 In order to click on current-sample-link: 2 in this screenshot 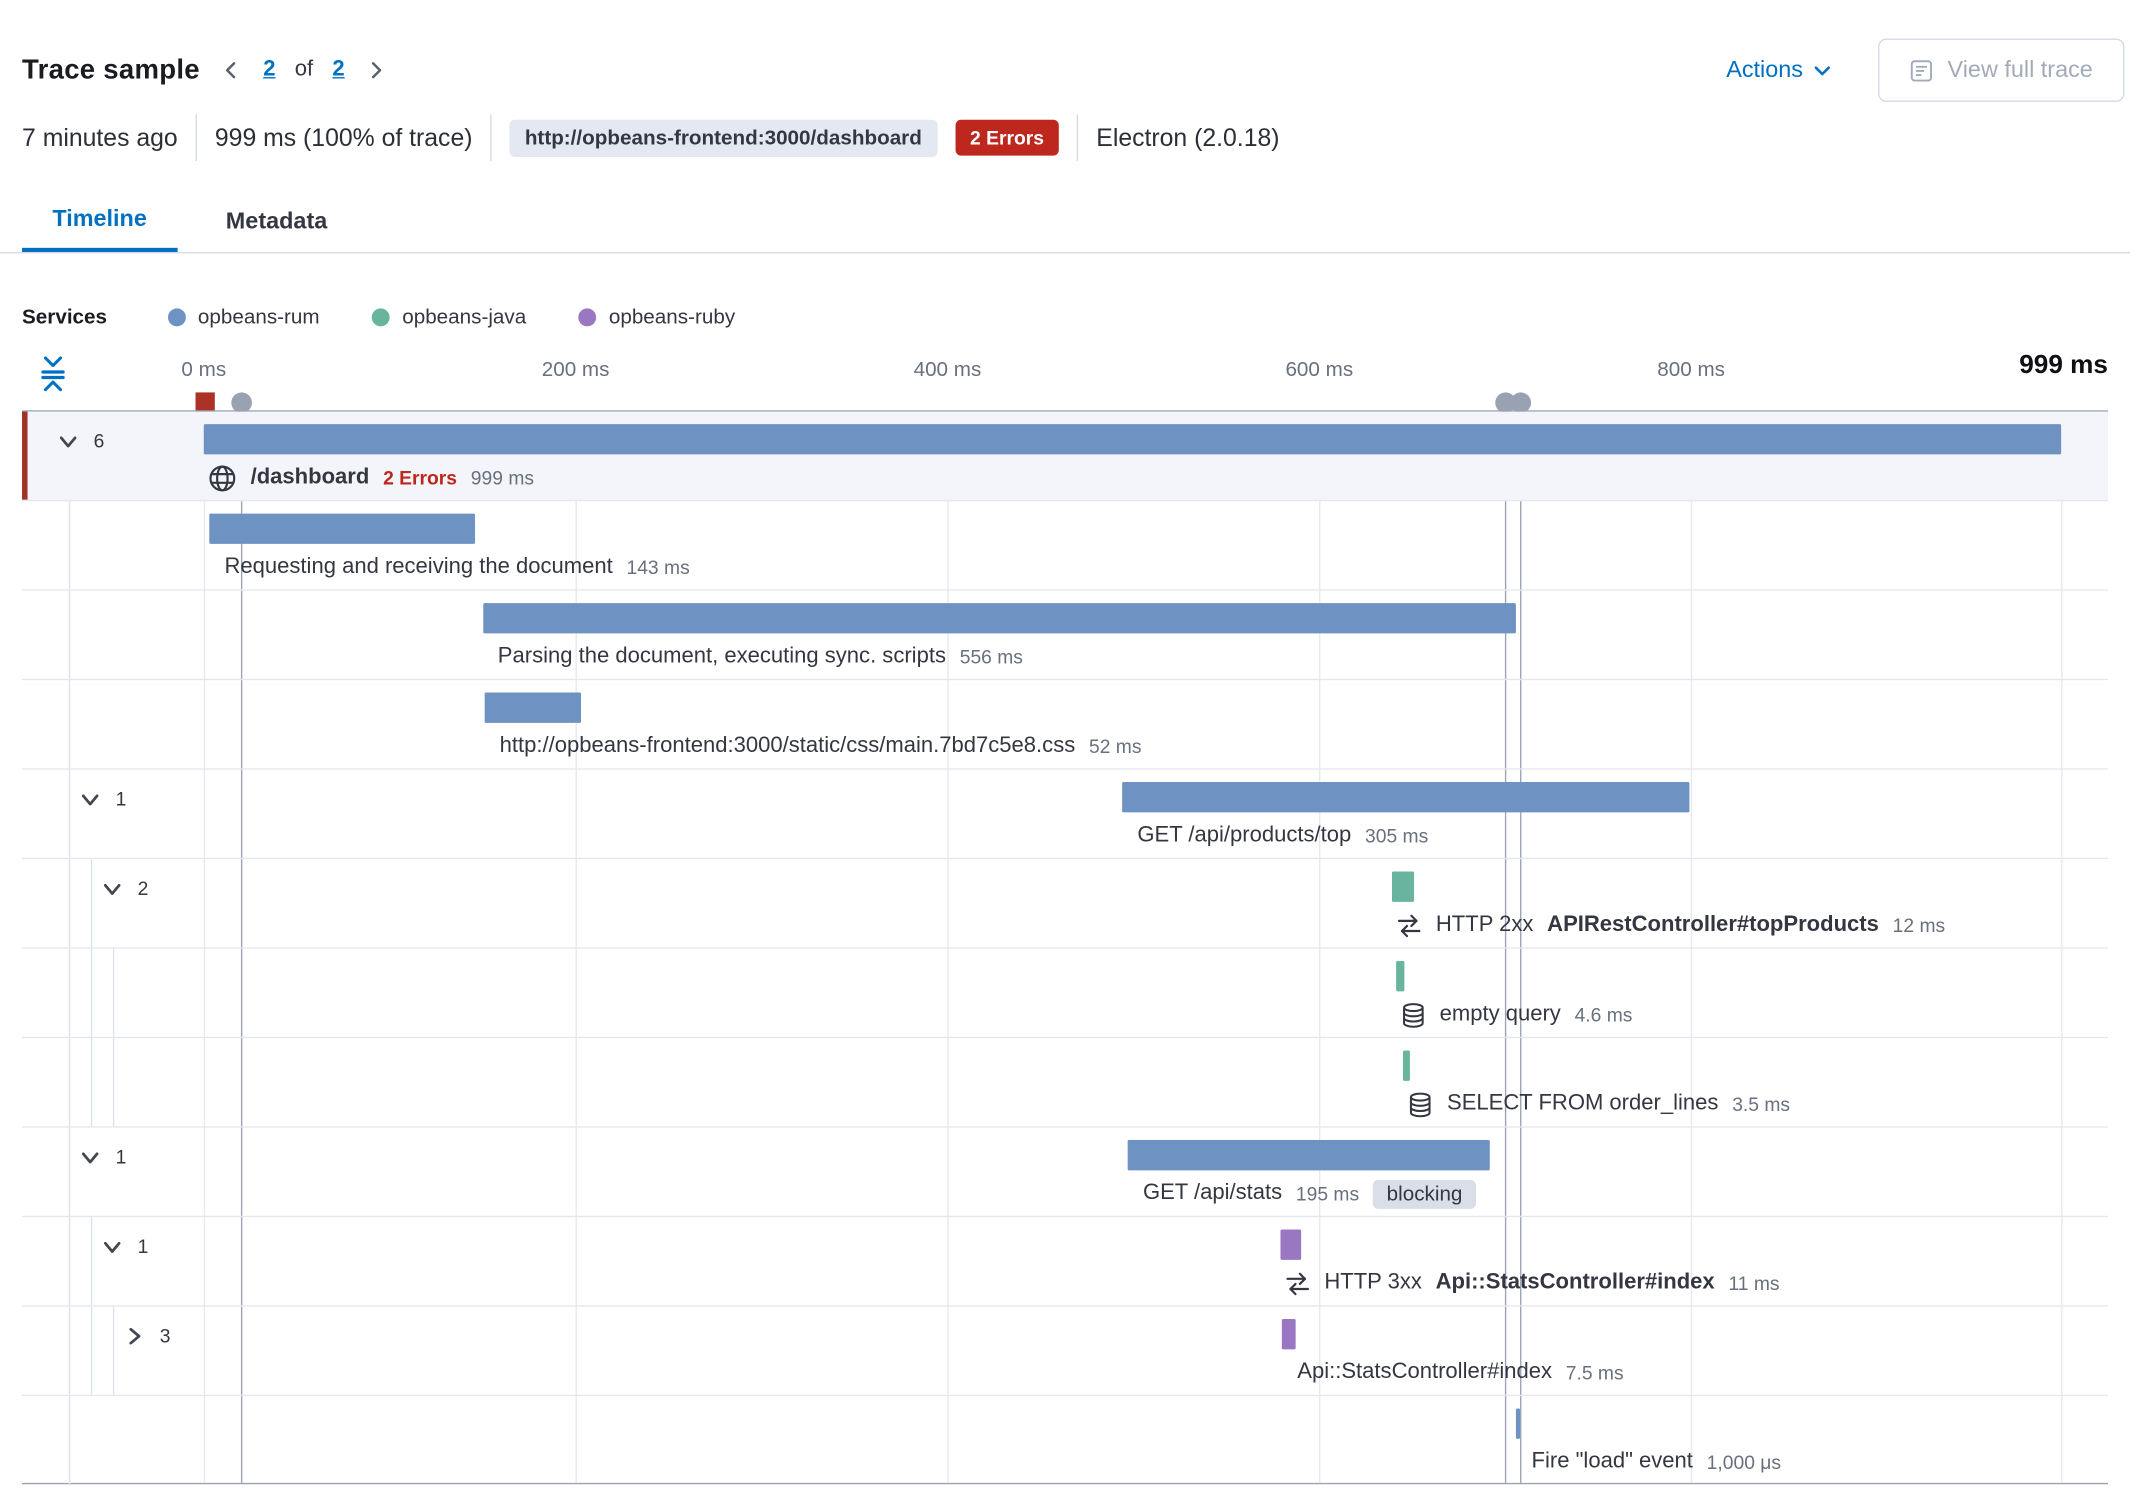, I will do `click(269, 69)`.